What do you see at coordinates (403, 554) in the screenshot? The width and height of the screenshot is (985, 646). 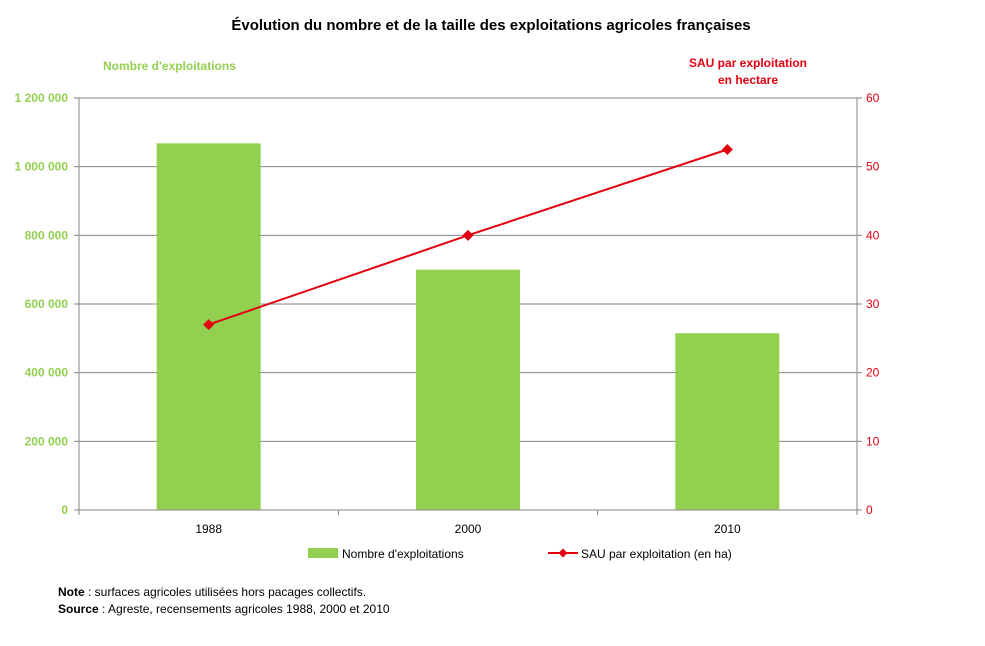 I see `legend-bar-label: Nombre d'exploitations` at bounding box center [403, 554].